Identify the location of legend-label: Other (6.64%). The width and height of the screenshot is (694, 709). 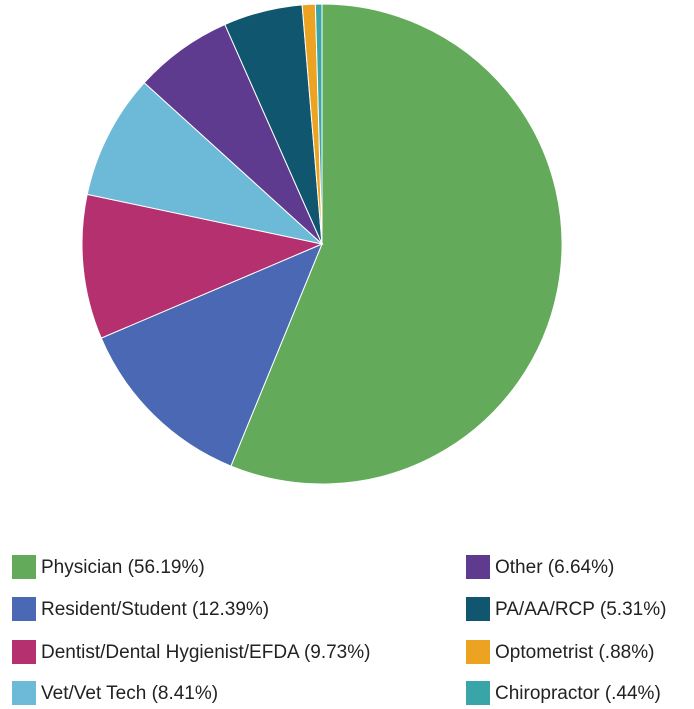
(554, 567).